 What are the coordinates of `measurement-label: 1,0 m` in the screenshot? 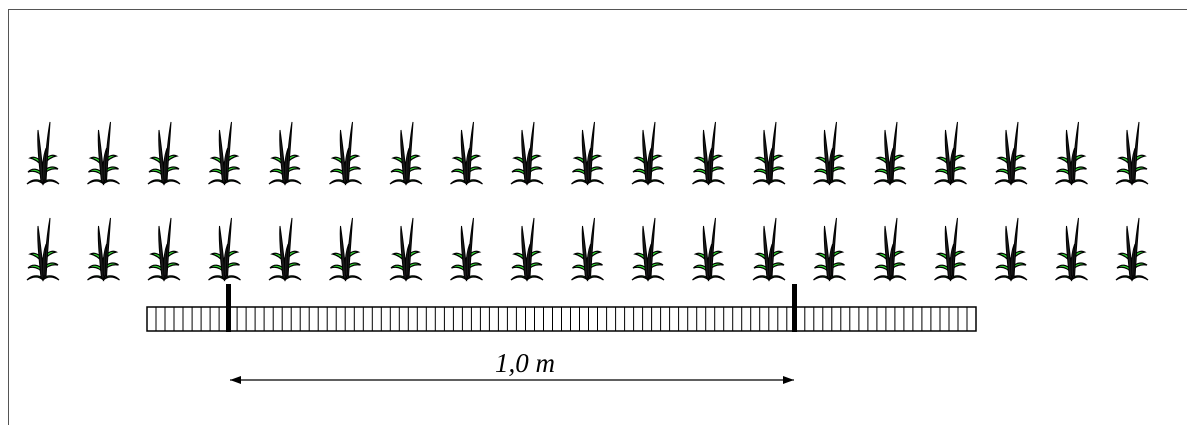 It's located at (525, 363).